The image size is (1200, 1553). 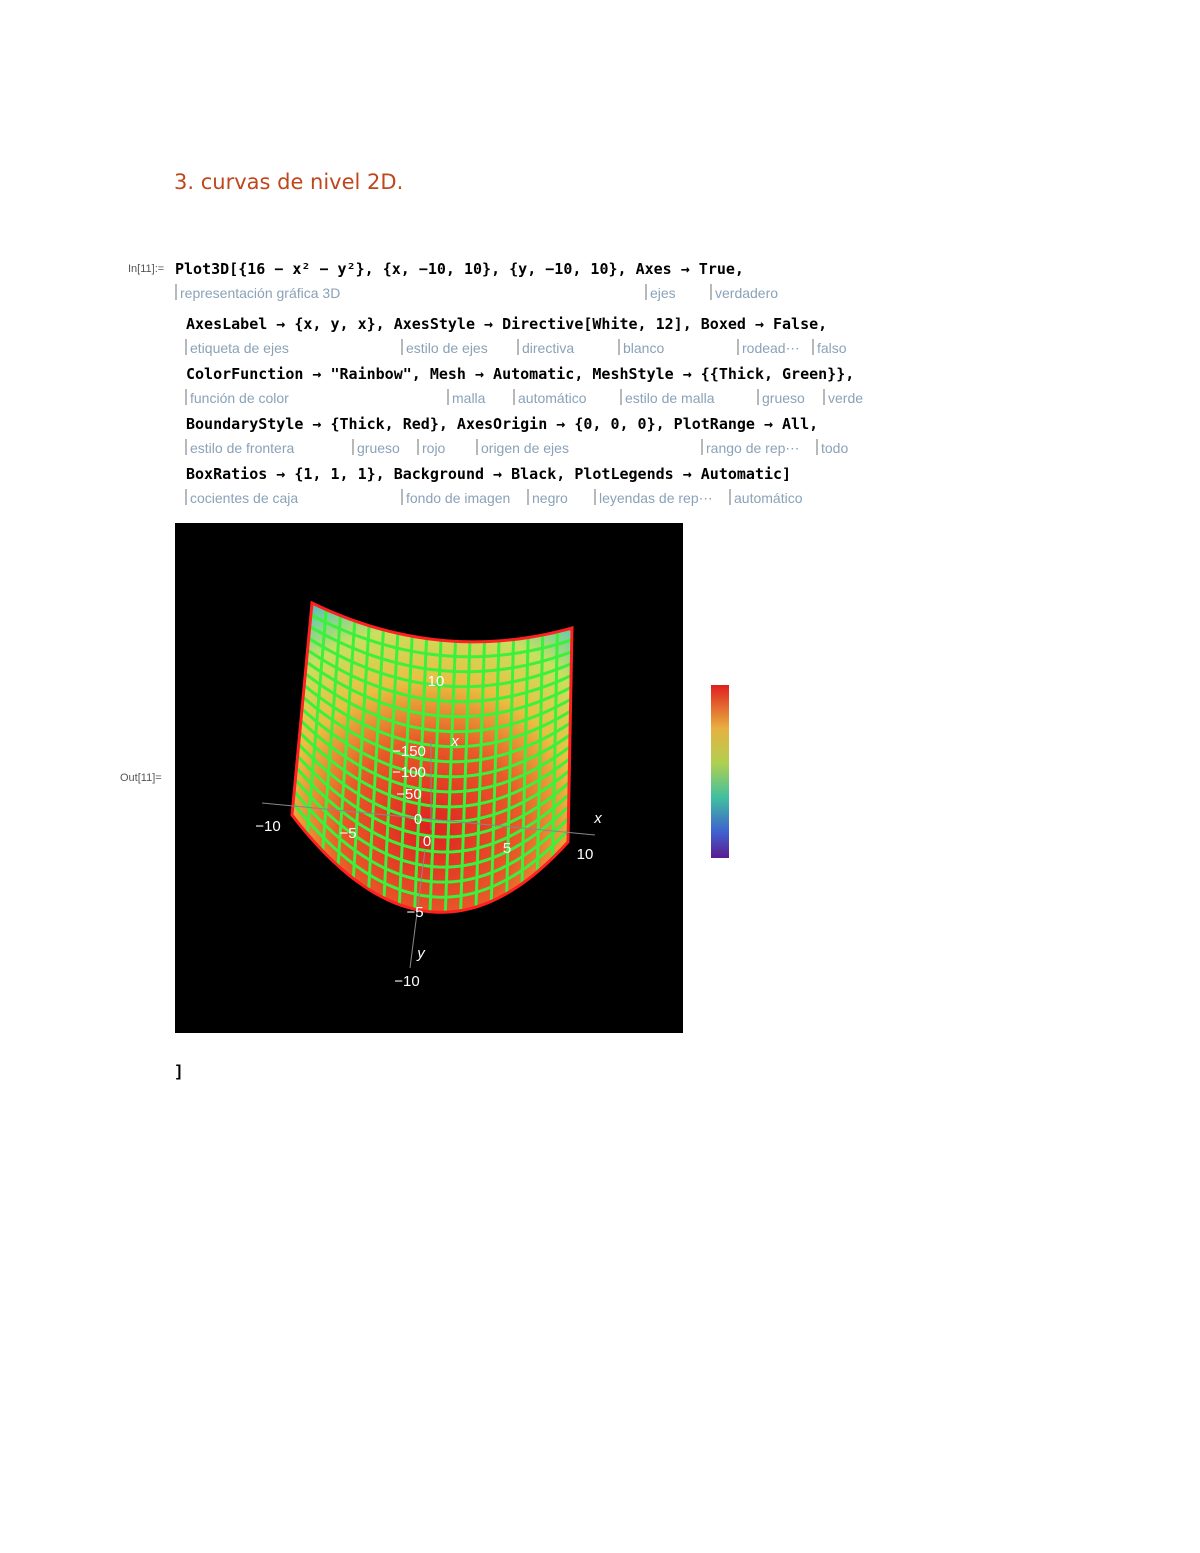 I want to click on axis-tick-label: 5, so click(x=507, y=848).